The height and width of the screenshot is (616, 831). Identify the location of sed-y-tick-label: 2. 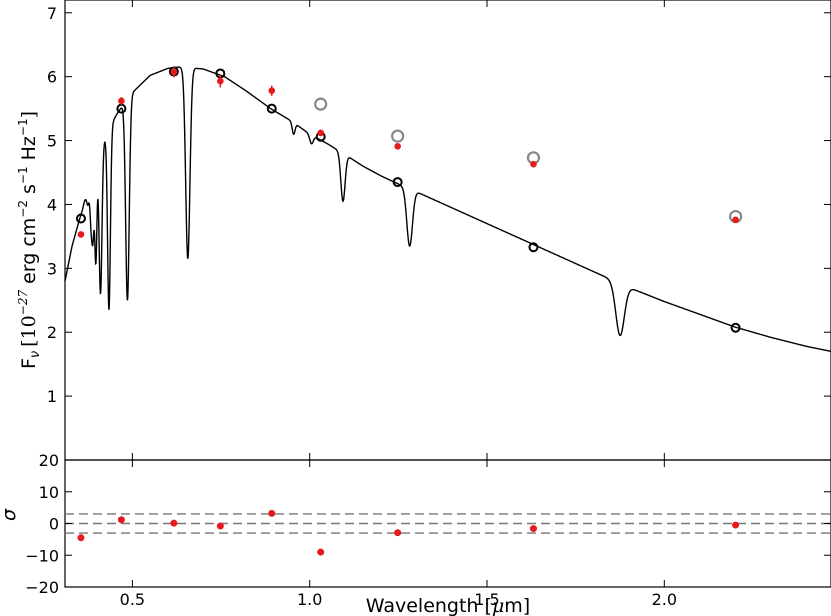
(52, 332).